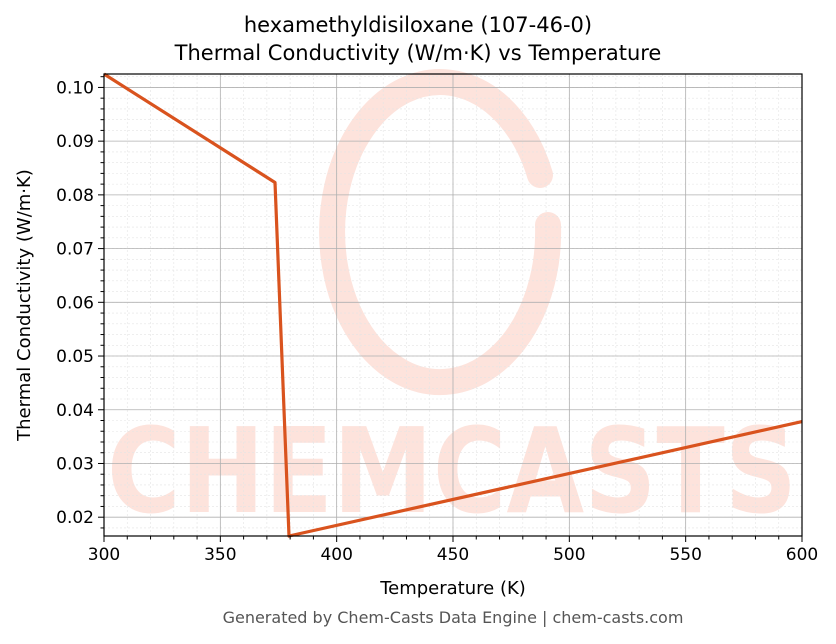 This screenshot has width=836, height=644. I want to click on y-tick-label: 0.07, so click(75, 250).